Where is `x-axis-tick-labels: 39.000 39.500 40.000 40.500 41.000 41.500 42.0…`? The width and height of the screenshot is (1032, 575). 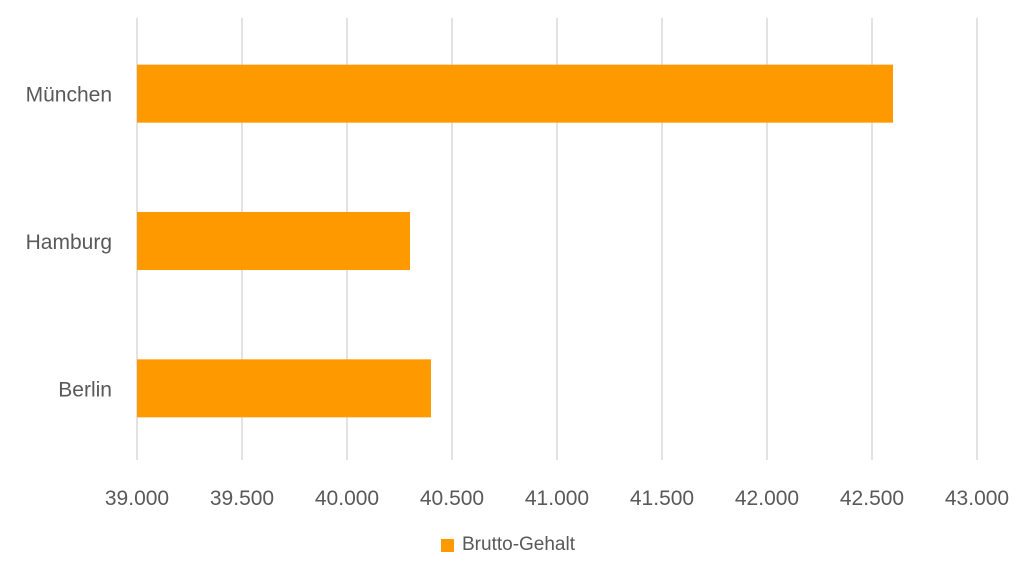 x-axis-tick-labels: 39.000 39.500 40.000 40.500 41.000 41.500 42.0… is located at coordinates (557, 498).